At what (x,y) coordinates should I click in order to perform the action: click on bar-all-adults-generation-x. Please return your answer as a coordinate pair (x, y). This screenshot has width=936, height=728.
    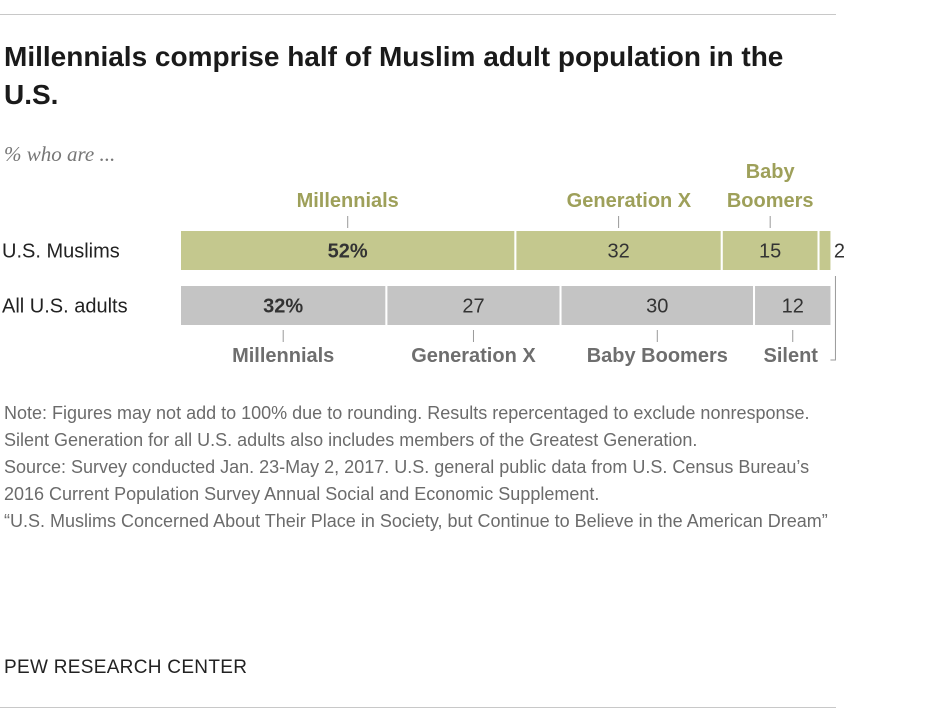
    Looking at the image, I should click on (473, 305).